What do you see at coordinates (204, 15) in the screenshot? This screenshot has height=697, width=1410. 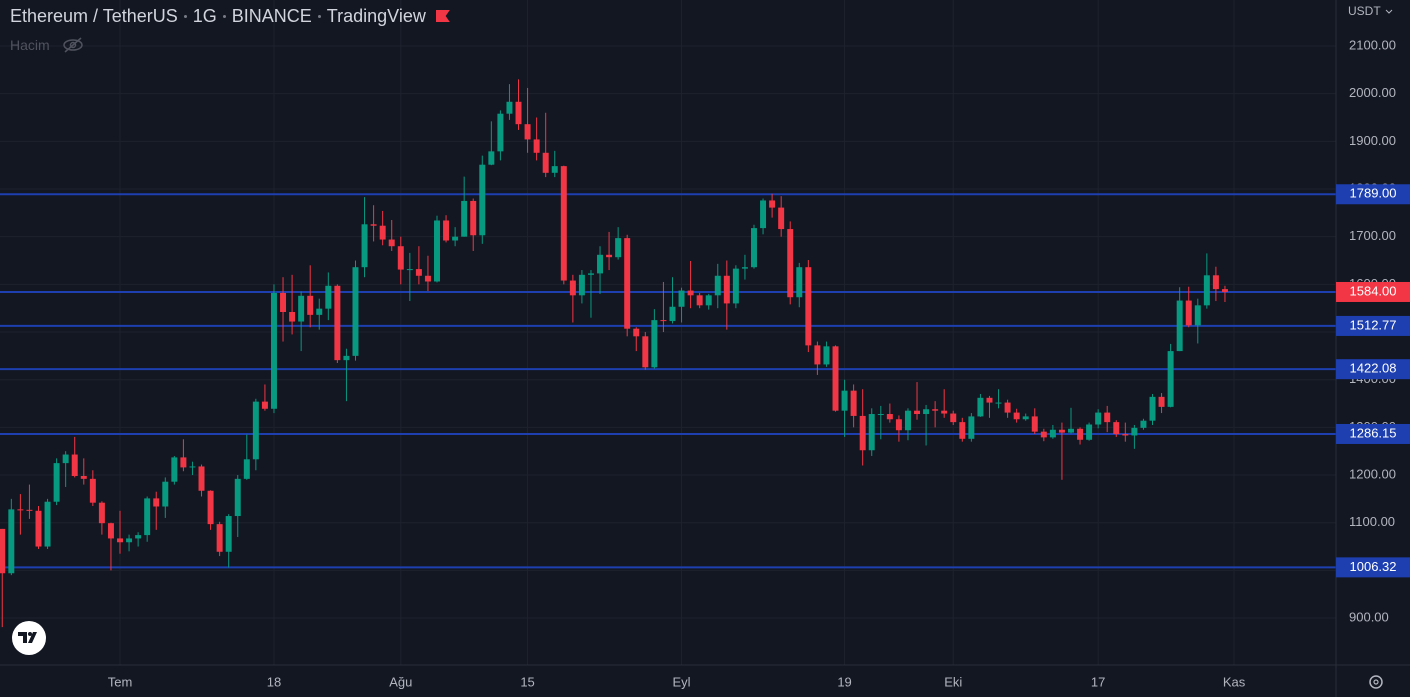 I see `interval: 1G` at bounding box center [204, 15].